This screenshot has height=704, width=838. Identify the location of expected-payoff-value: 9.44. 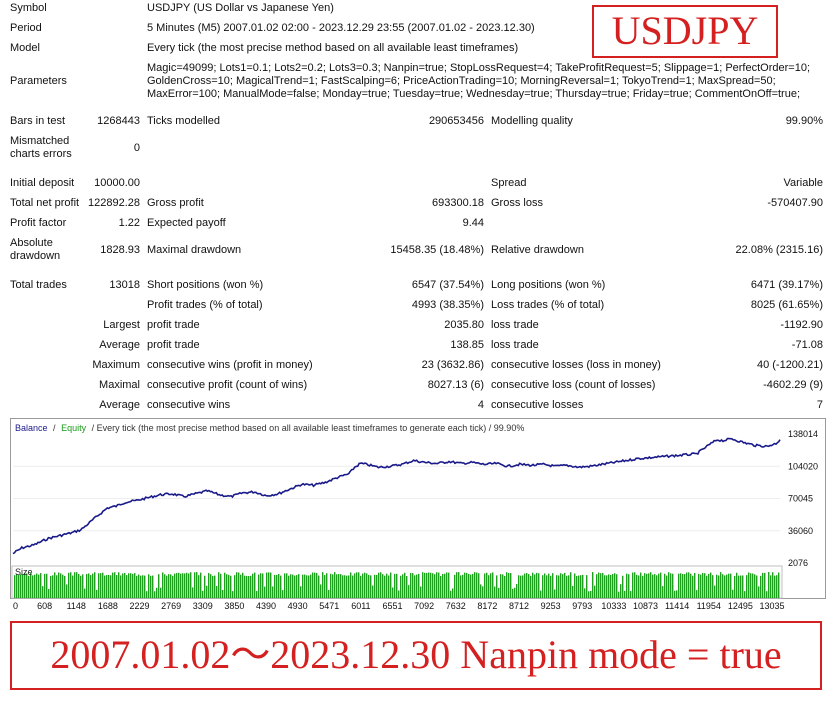
(473, 223).